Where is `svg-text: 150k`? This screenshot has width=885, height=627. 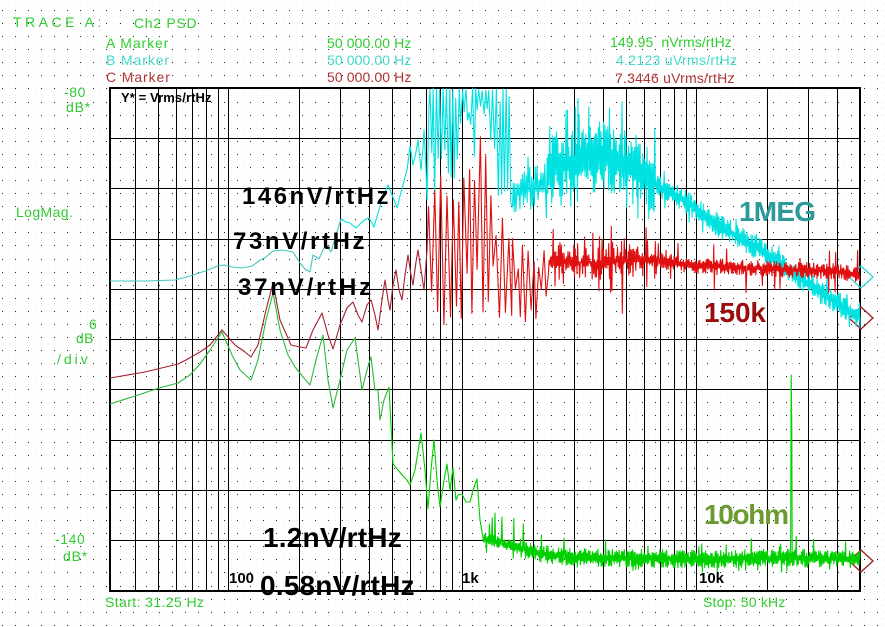 svg-text: 150k is located at coordinates (735, 312).